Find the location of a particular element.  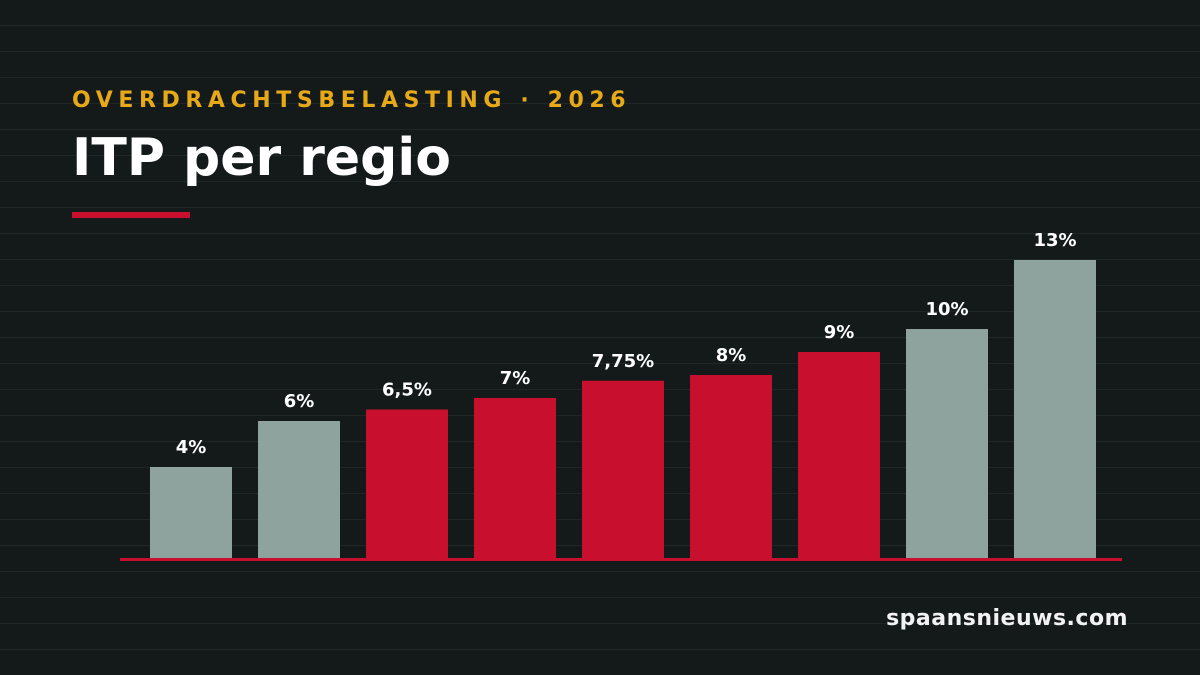

bar-value-label-8: 13% is located at coordinates (1054, 240).